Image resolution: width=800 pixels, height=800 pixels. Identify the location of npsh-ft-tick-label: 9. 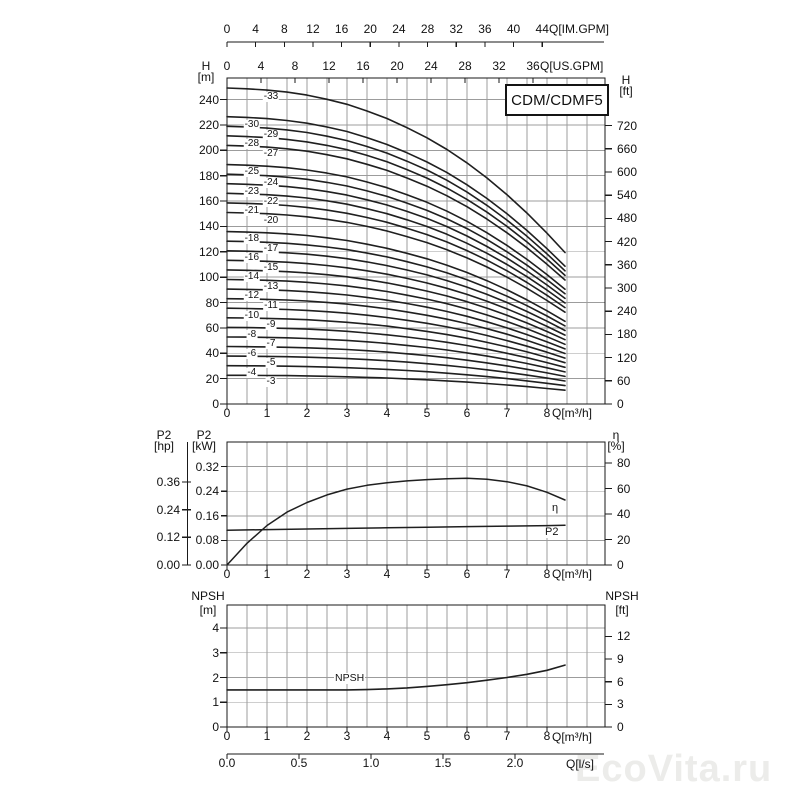
(620, 659).